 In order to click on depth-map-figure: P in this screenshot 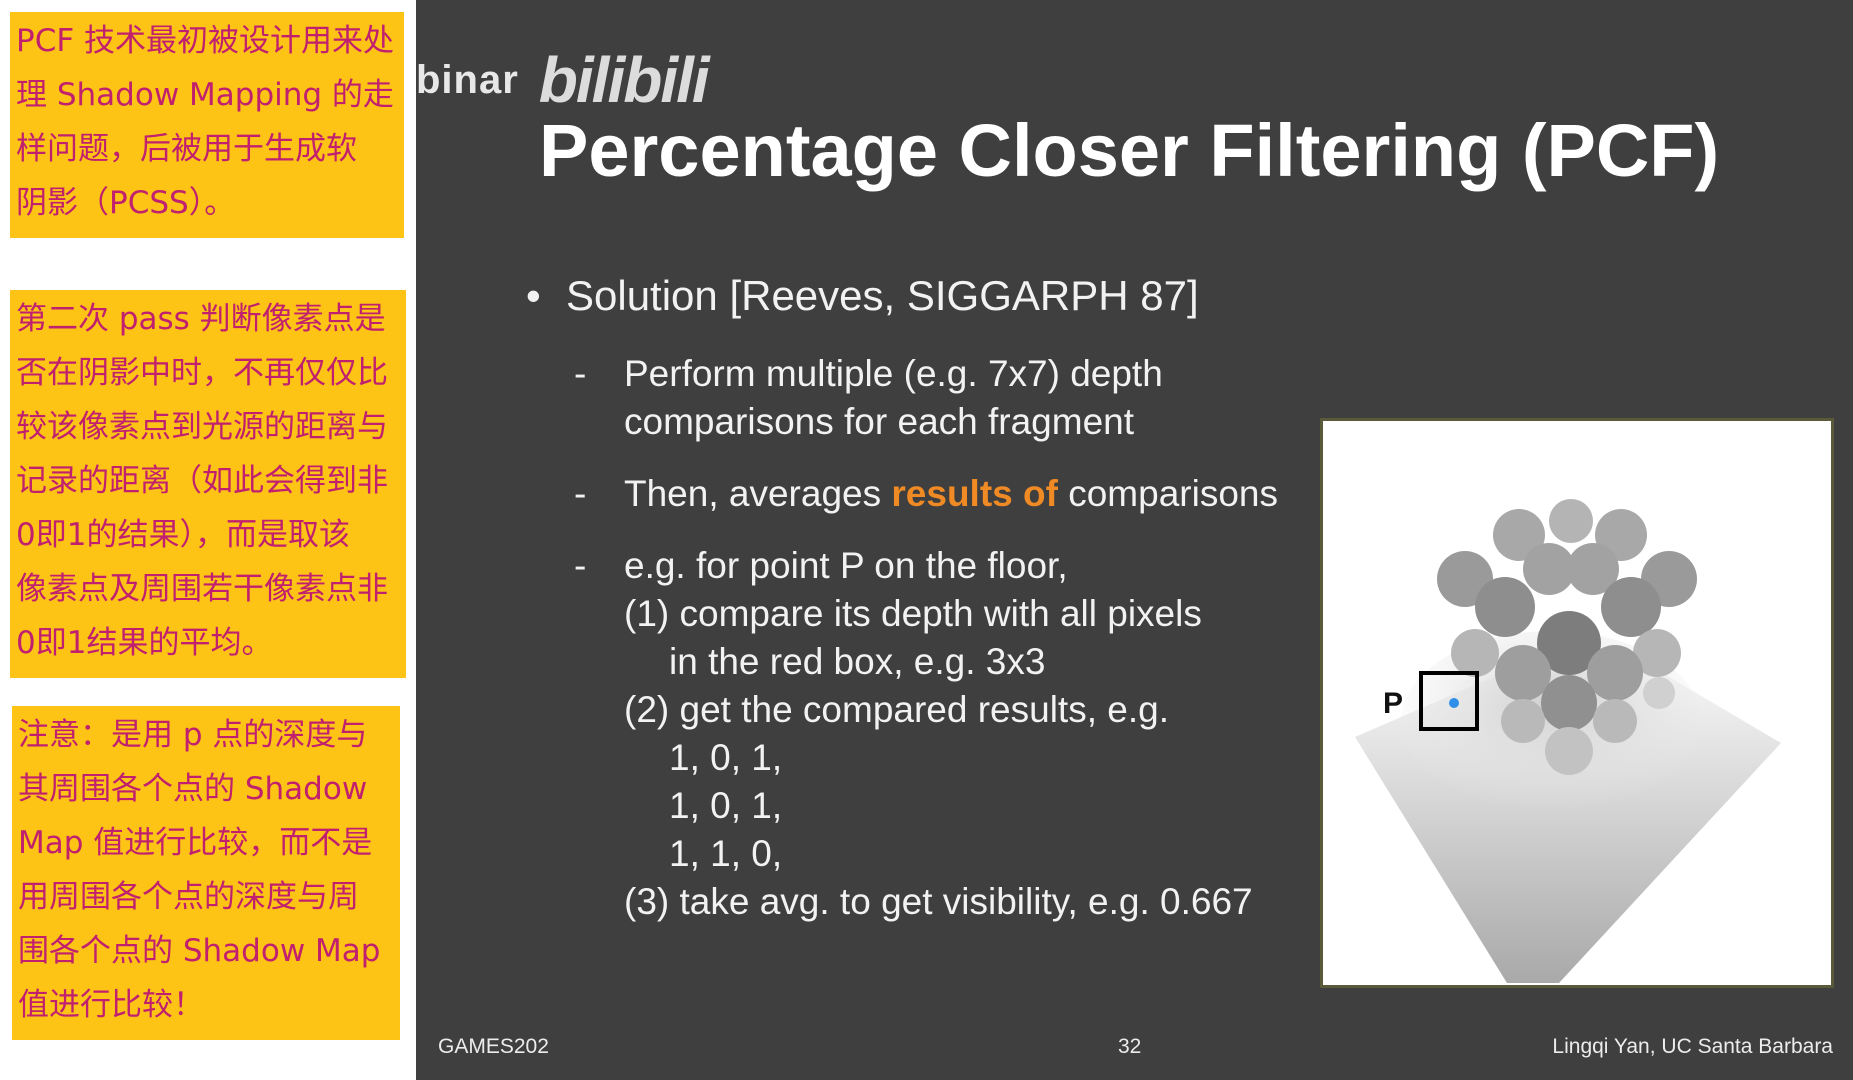, I will do `click(1577, 703)`.